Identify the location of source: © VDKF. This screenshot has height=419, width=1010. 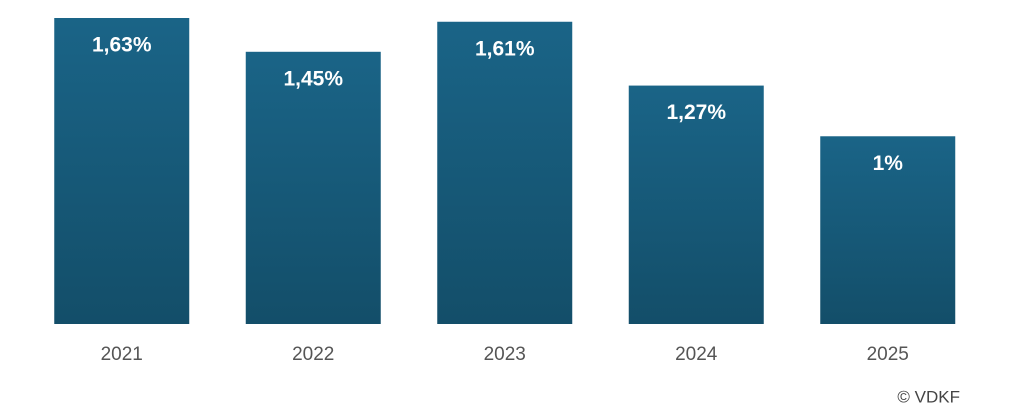
(928, 396).